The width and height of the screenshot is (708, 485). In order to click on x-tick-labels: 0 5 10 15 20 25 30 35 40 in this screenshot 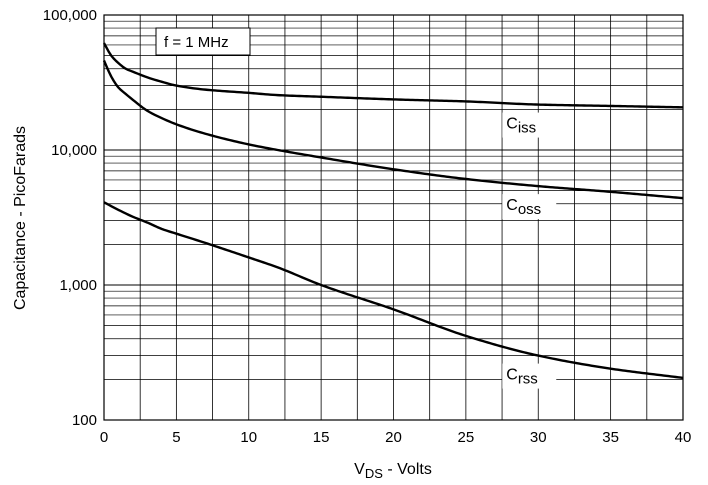, I will do `click(396, 437)`.